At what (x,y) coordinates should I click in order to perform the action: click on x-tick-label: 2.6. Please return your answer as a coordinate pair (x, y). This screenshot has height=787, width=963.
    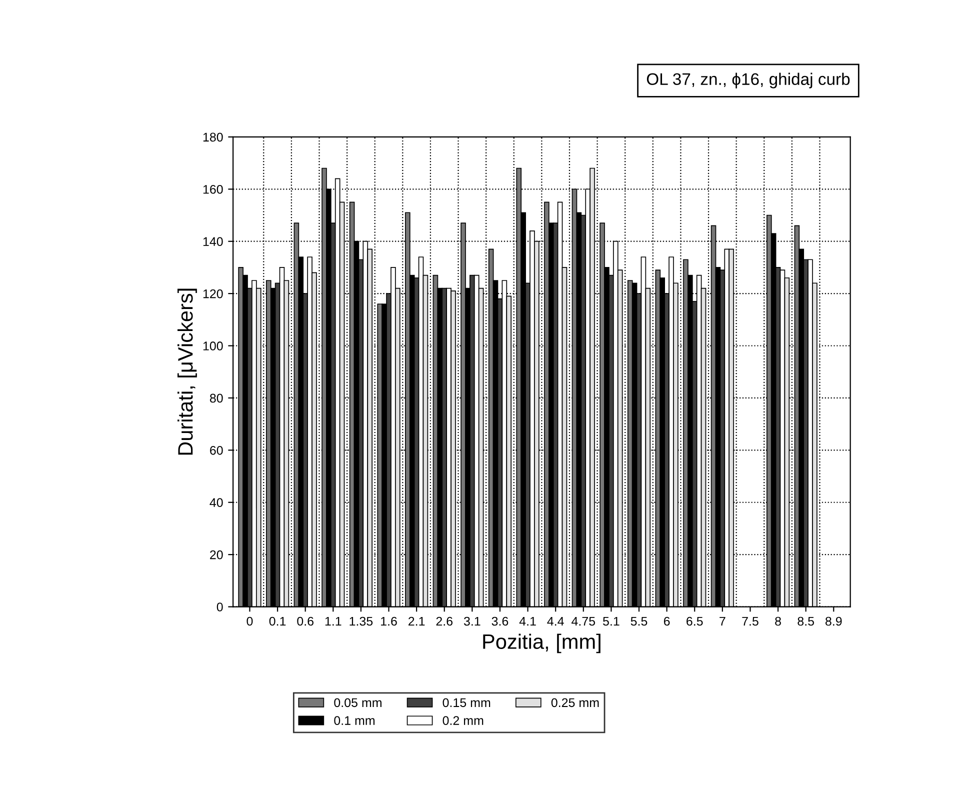
    Looking at the image, I should click on (444, 621).